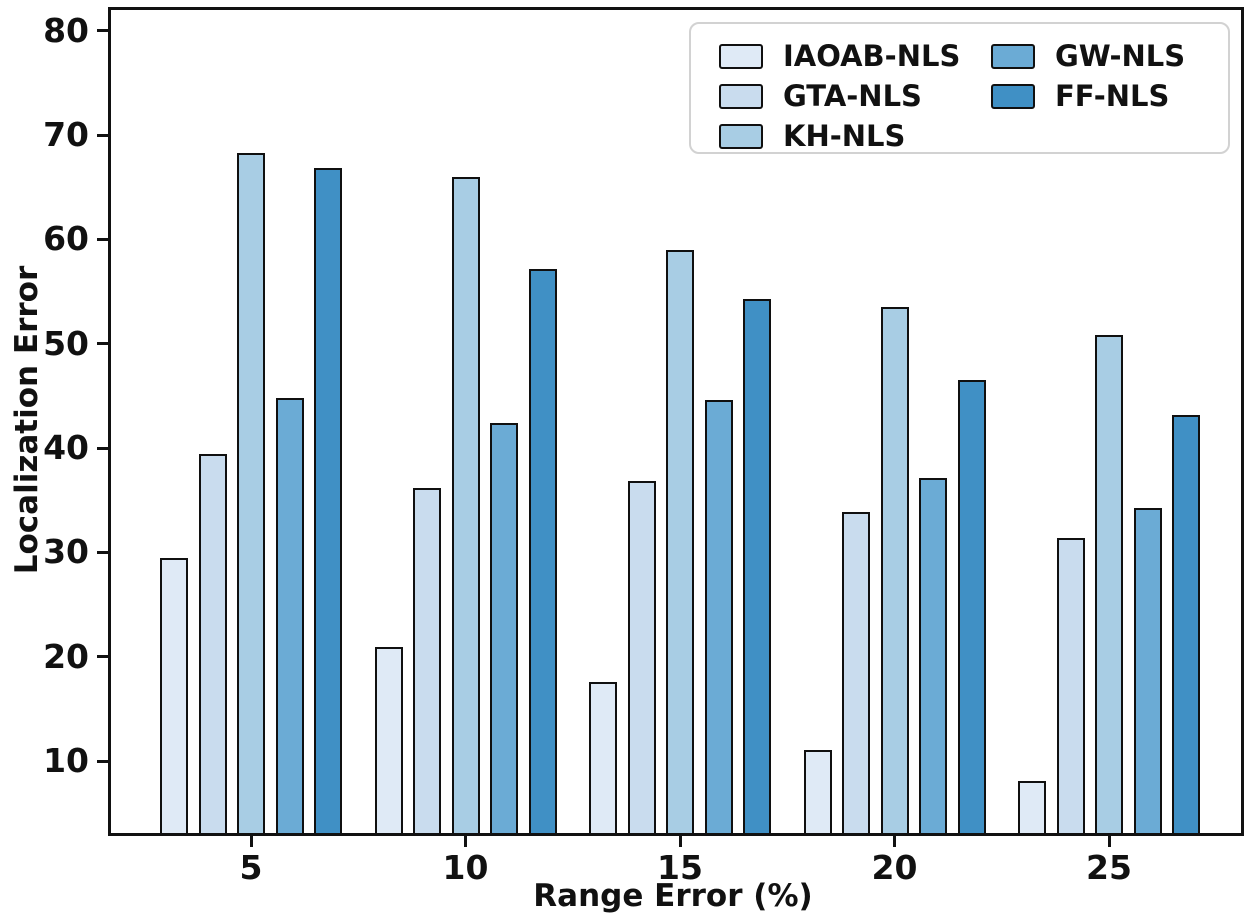 This screenshot has height=922, width=1250. I want to click on legend-item-gta-nls: GTA-NLS, so click(839, 96).